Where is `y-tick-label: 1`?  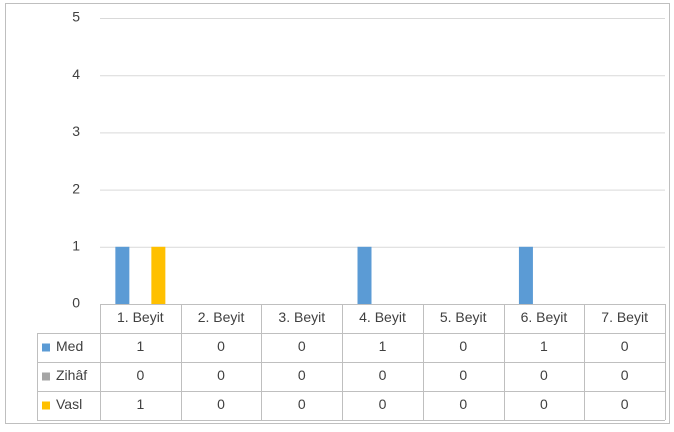 y-tick-label: 1 is located at coordinates (76, 246).